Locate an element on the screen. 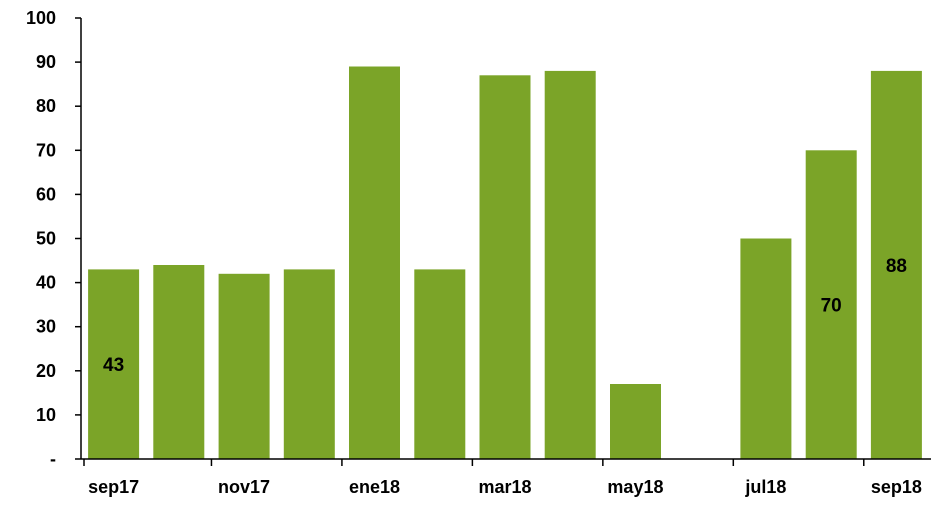 This screenshot has width=935, height=506. y-tick-label: 50 is located at coordinates (46, 239).